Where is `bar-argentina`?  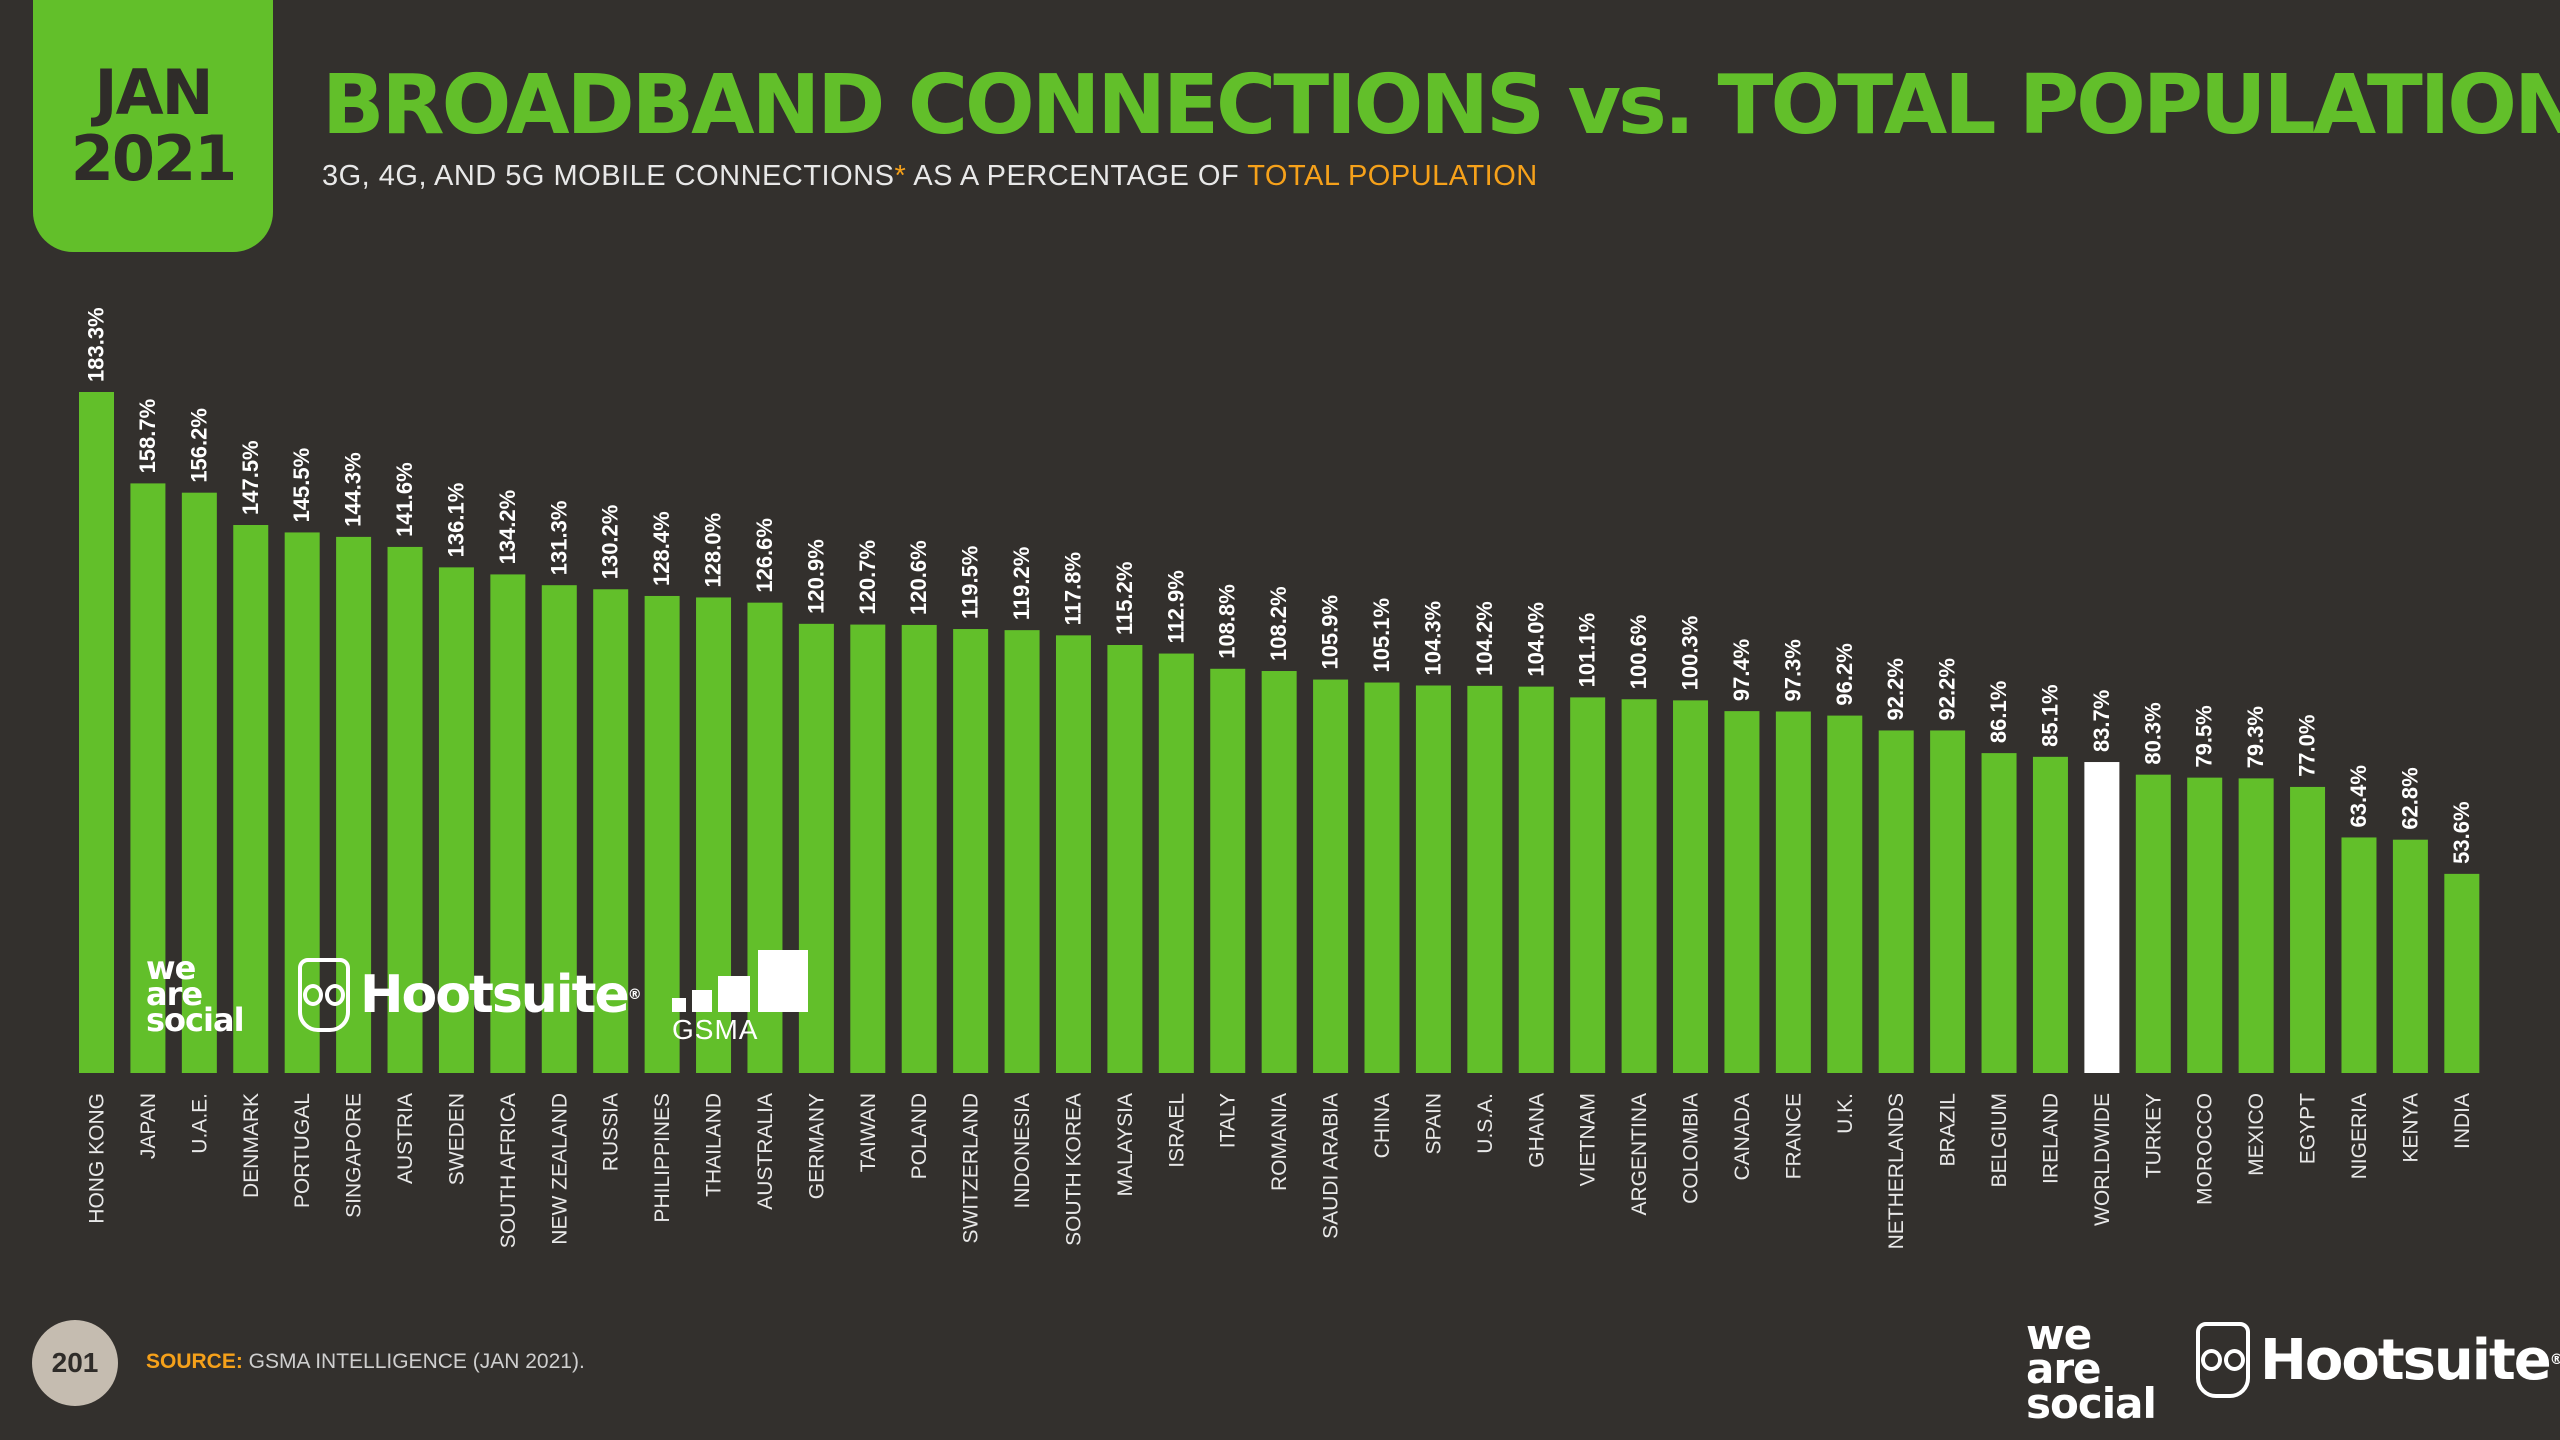
bar-argentina is located at coordinates (1639, 886).